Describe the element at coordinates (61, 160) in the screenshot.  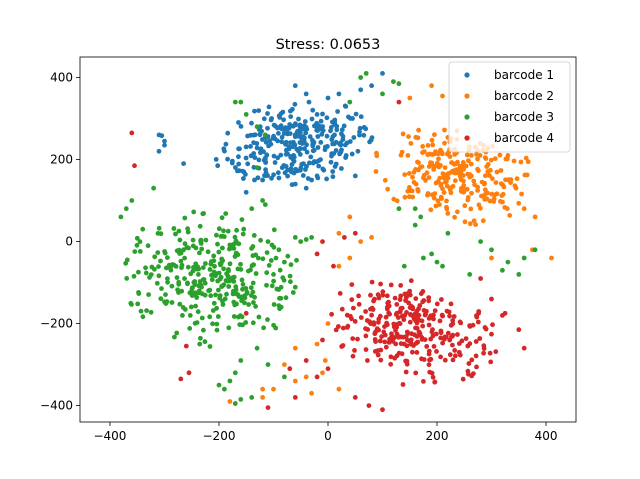
I see `y-tick-label: 200` at that location.